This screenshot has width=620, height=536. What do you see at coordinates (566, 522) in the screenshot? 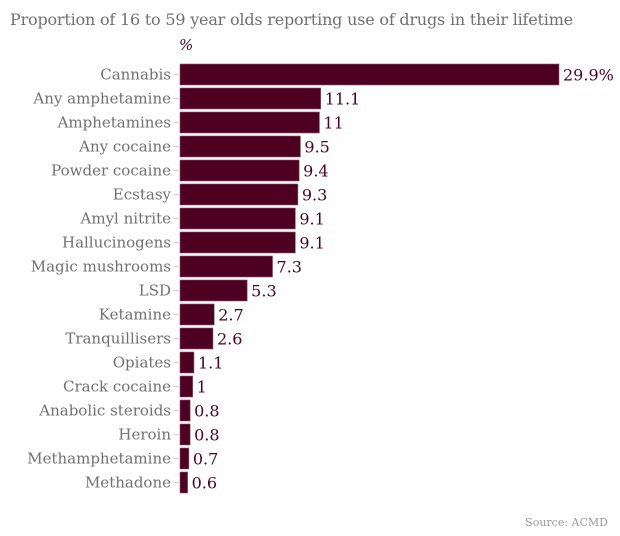
I see `source-note: Source: ACMD` at bounding box center [566, 522].